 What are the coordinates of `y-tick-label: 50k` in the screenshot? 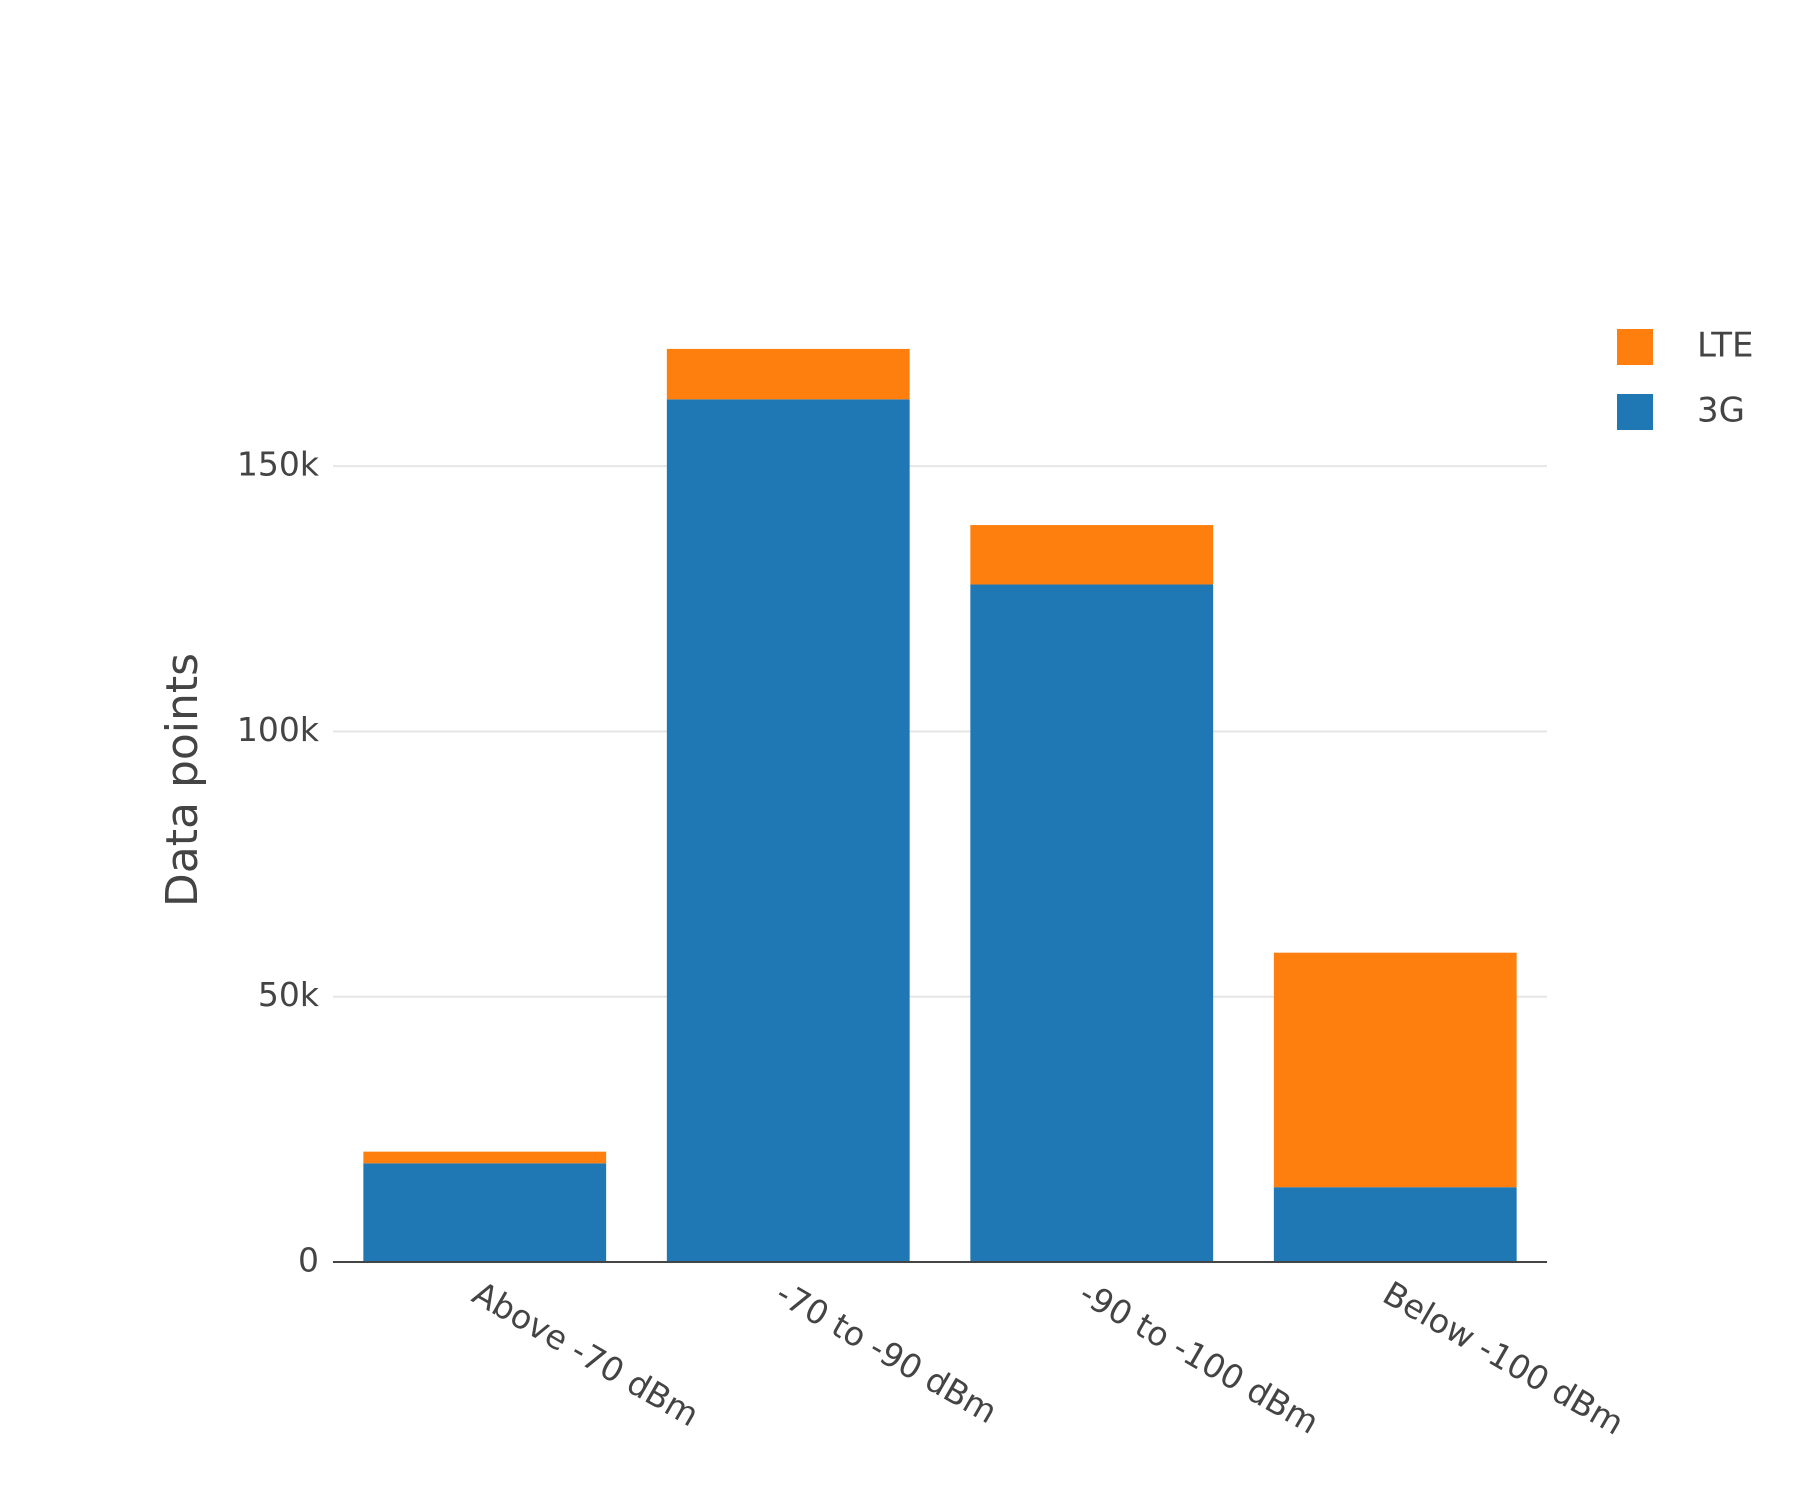 It's located at (289, 994).